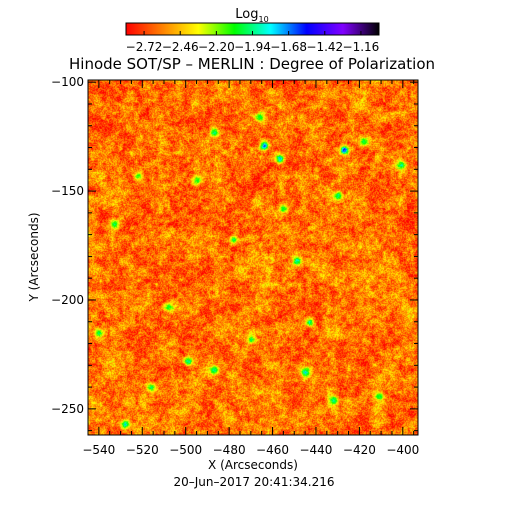  What do you see at coordinates (361, 47) in the screenshot?
I see `colorbar-tick-label: −1.16` at bounding box center [361, 47].